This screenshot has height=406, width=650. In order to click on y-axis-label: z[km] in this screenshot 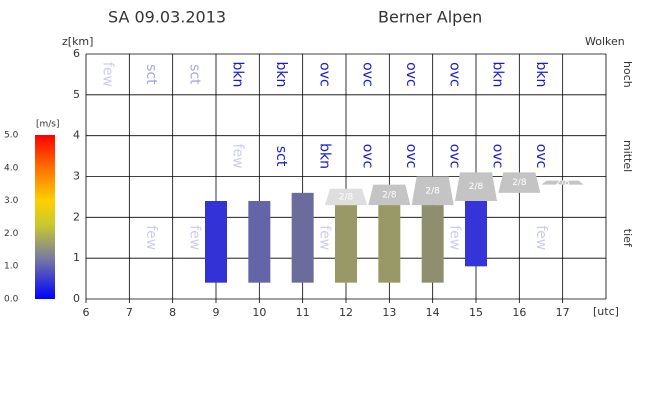, I will do `click(77, 41)`.